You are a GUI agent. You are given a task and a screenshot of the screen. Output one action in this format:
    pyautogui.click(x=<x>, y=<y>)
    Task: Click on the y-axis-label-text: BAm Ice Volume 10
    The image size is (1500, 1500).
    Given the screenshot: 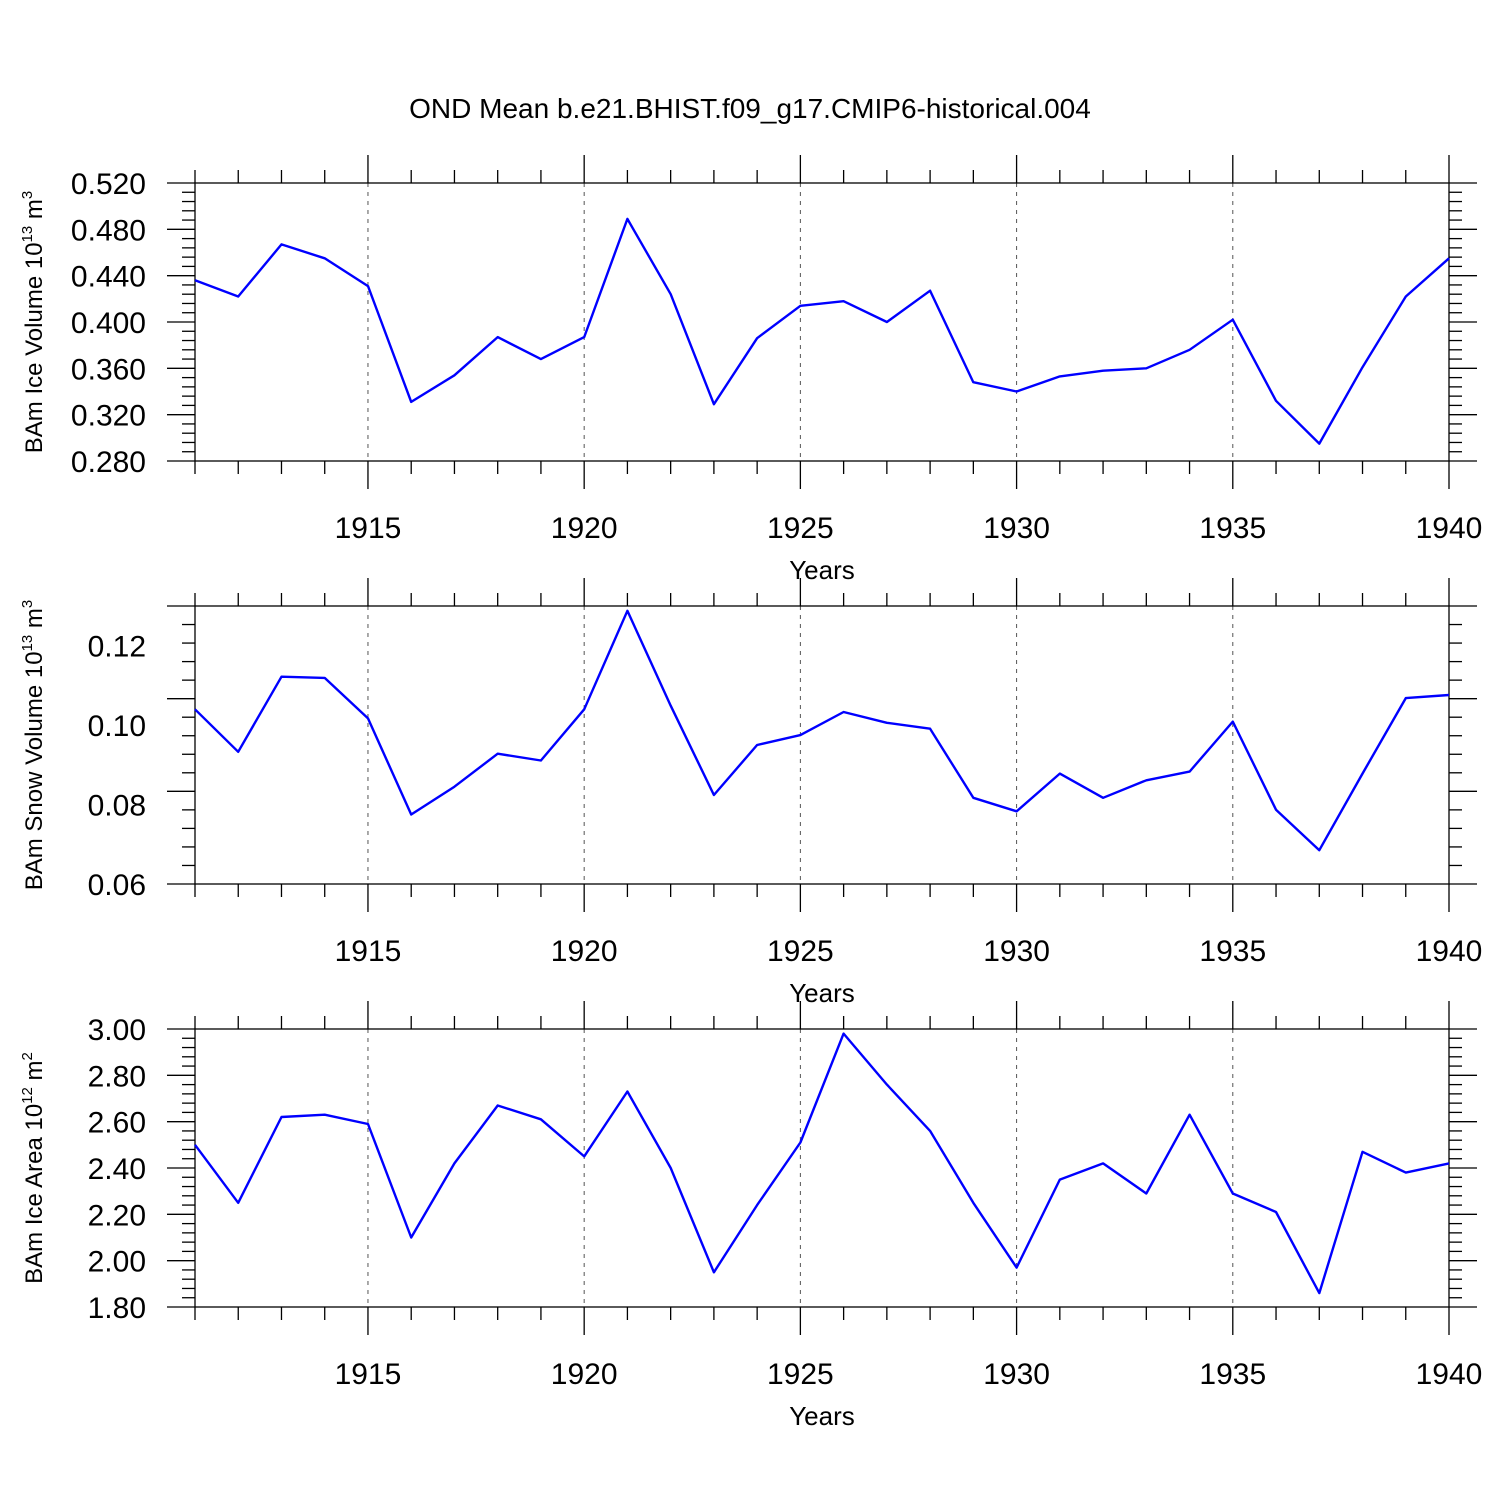 What is the action you would take?
    pyautogui.click(x=34, y=347)
    